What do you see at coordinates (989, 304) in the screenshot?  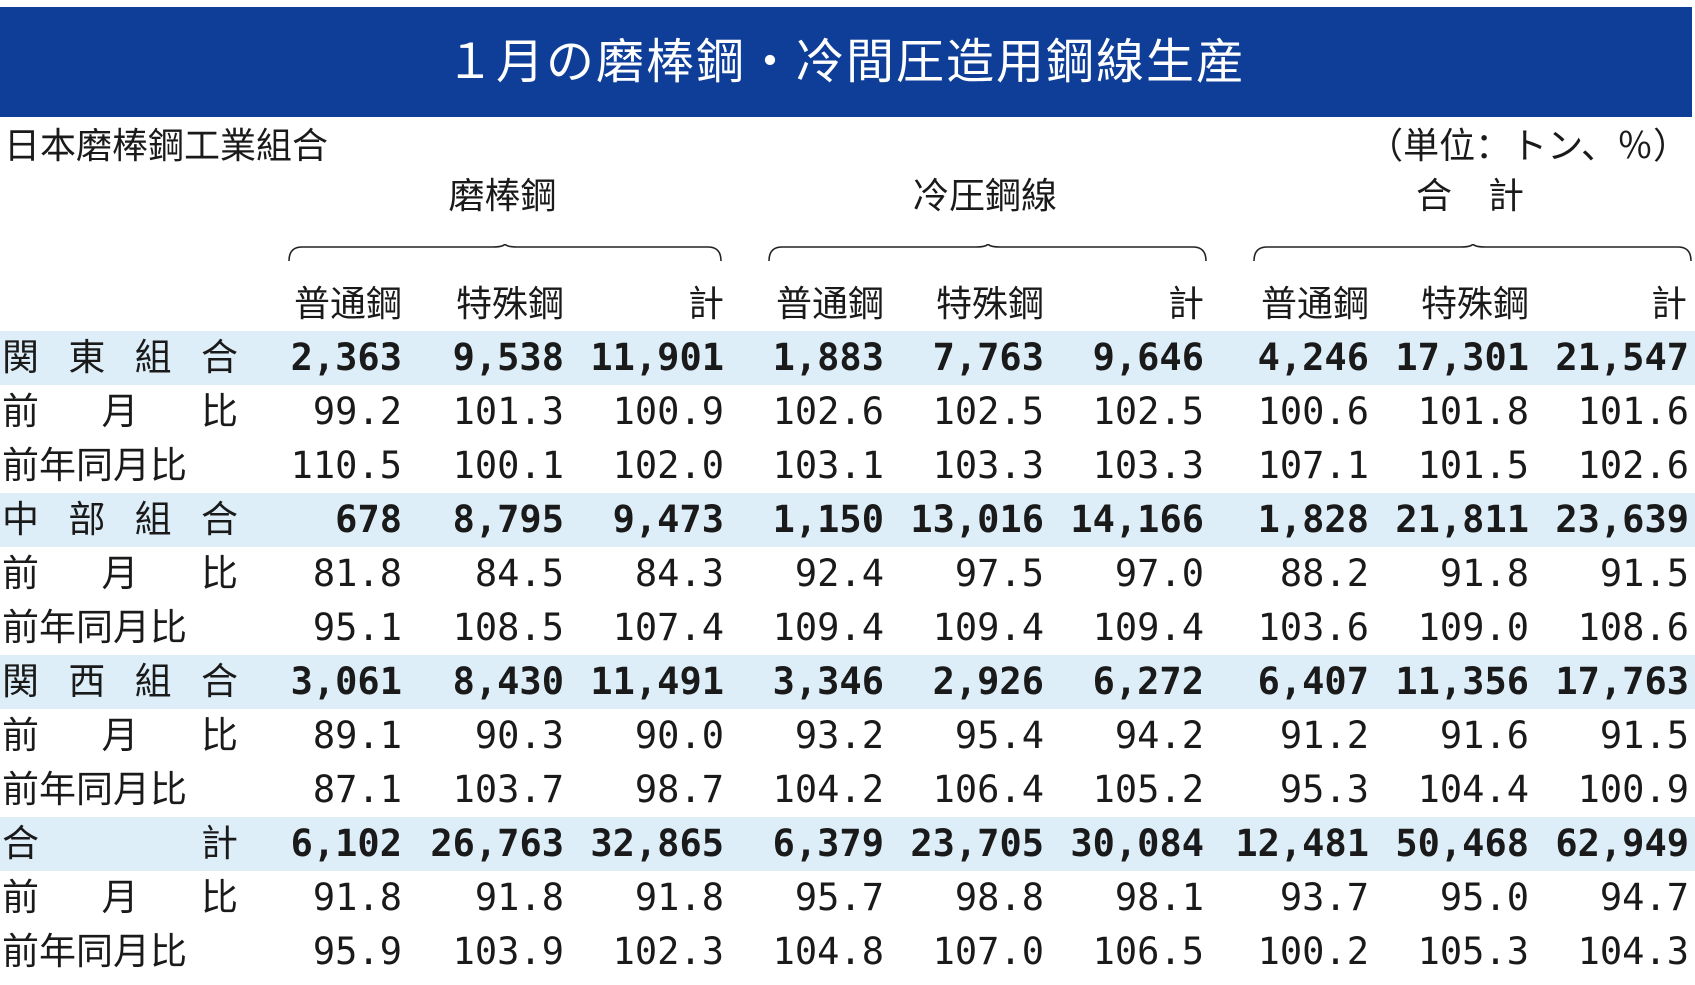 I see `col-head-5: 特殊鋼` at bounding box center [989, 304].